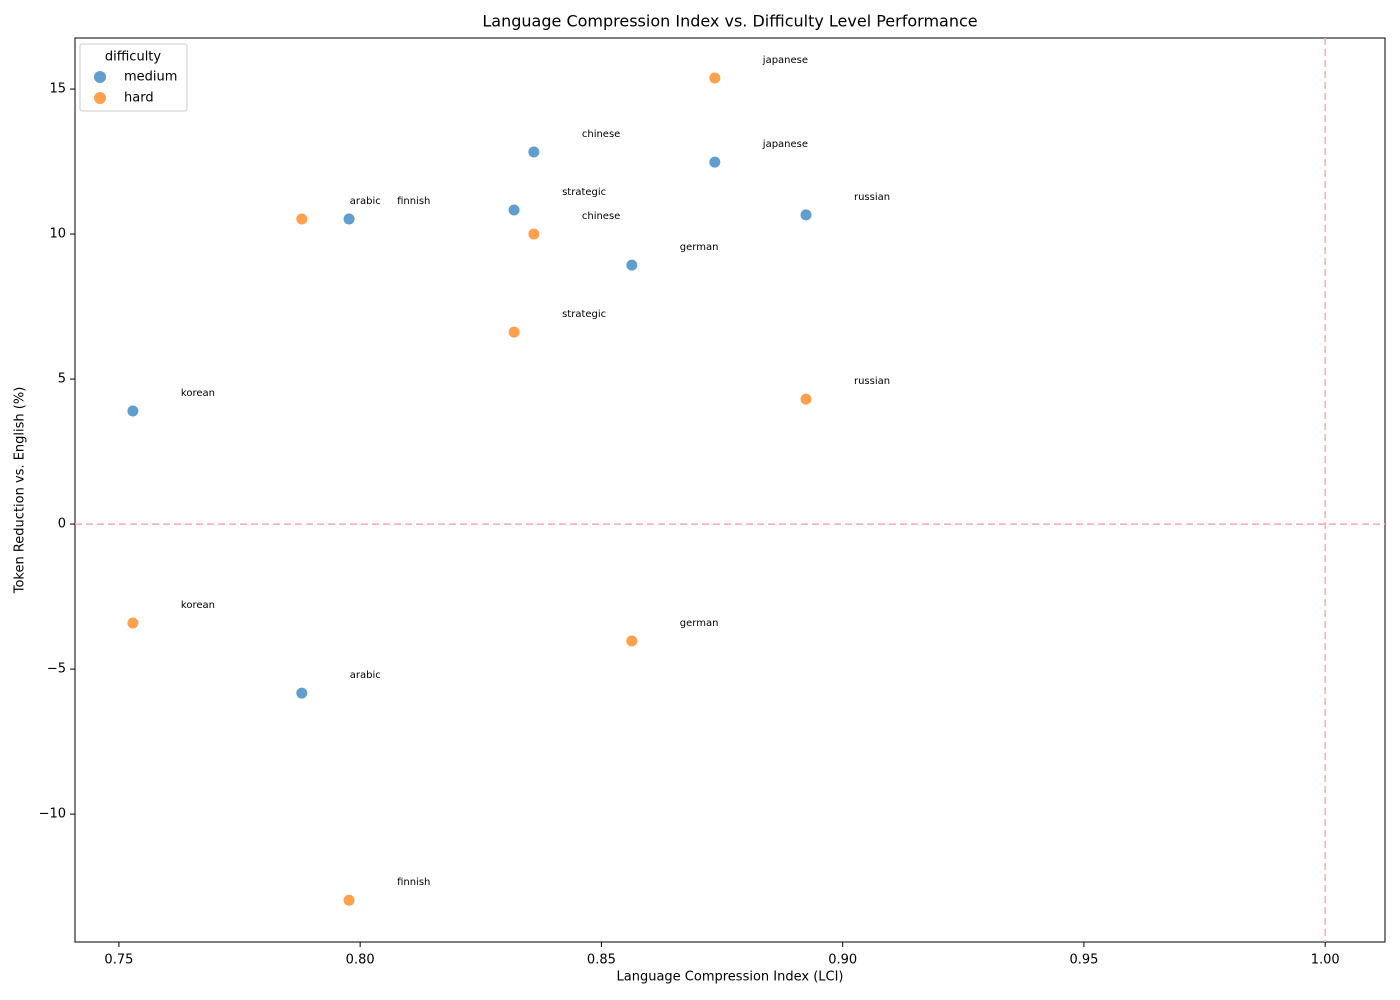 The image size is (1400, 1000). What do you see at coordinates (133, 57) in the screenshot?
I see `legend-title: difficulty` at bounding box center [133, 57].